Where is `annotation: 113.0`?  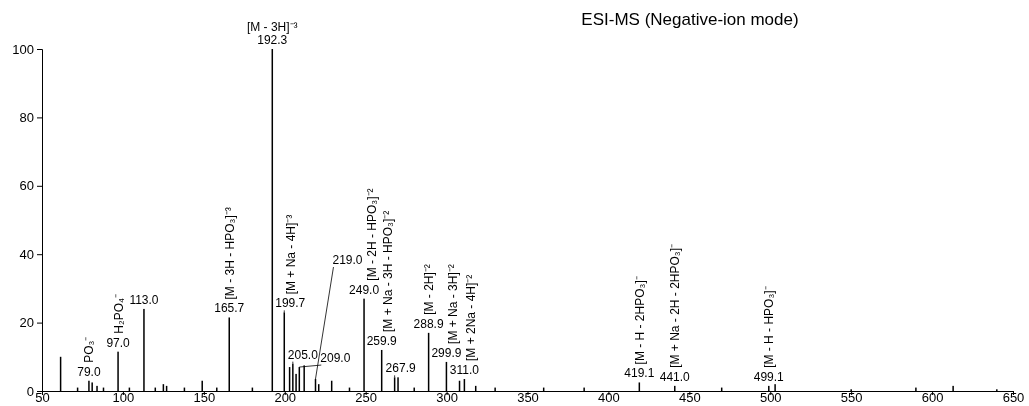 annotation: 113.0 is located at coordinates (144, 299).